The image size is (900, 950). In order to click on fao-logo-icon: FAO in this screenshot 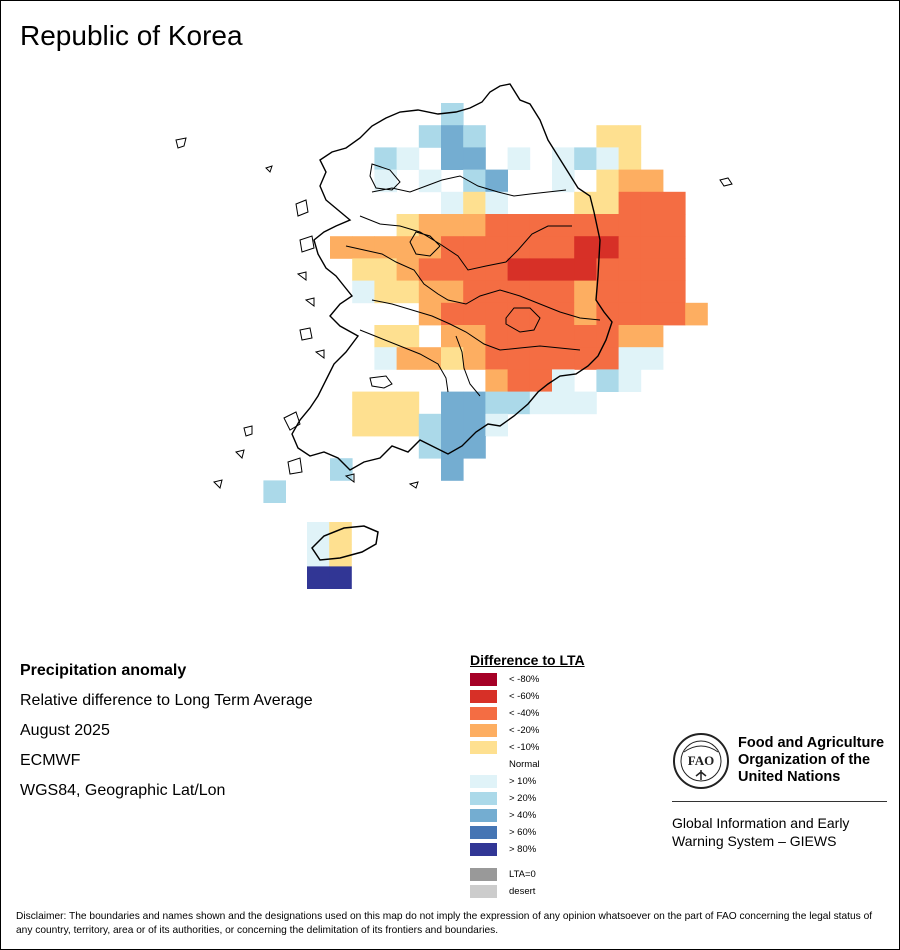, I will do `click(701, 761)`.